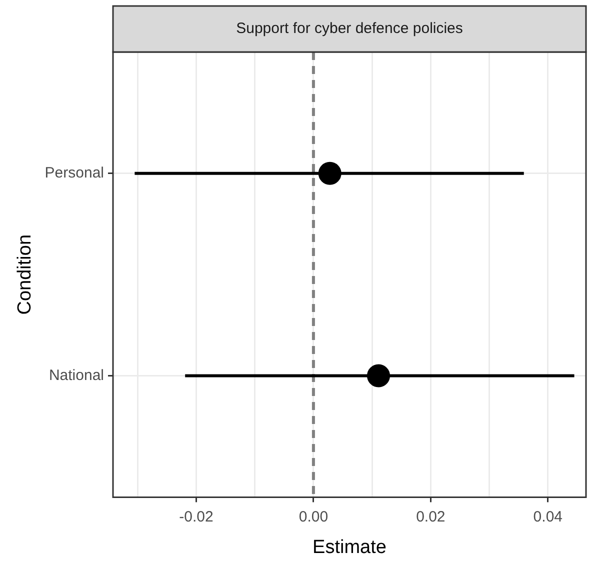 The height and width of the screenshot is (571, 598). What do you see at coordinates (349, 547) in the screenshot?
I see `x-axis-title: Estimate` at bounding box center [349, 547].